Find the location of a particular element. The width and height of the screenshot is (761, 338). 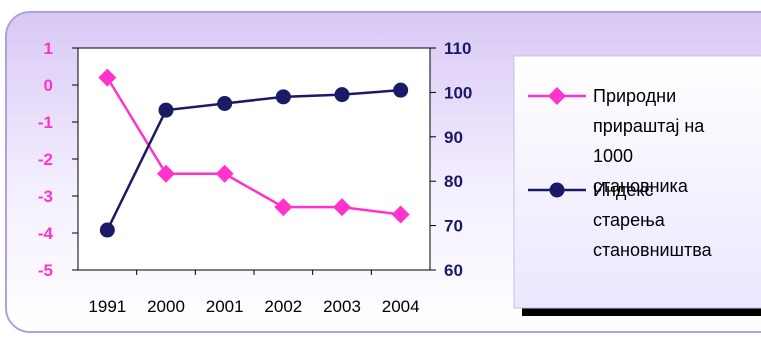

legend-label: становништва is located at coordinates (653, 250).